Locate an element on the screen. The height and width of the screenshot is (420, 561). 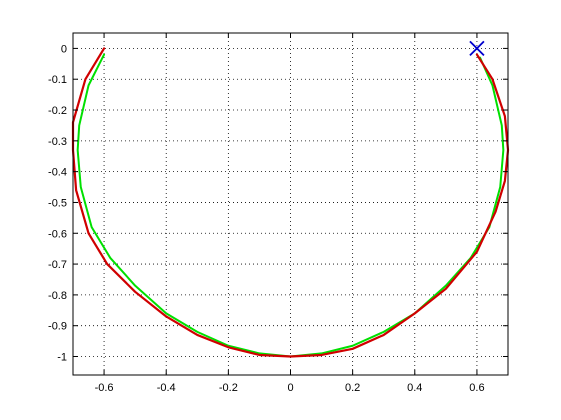
y-tick-label: -0.7 is located at coordinates (57, 265).